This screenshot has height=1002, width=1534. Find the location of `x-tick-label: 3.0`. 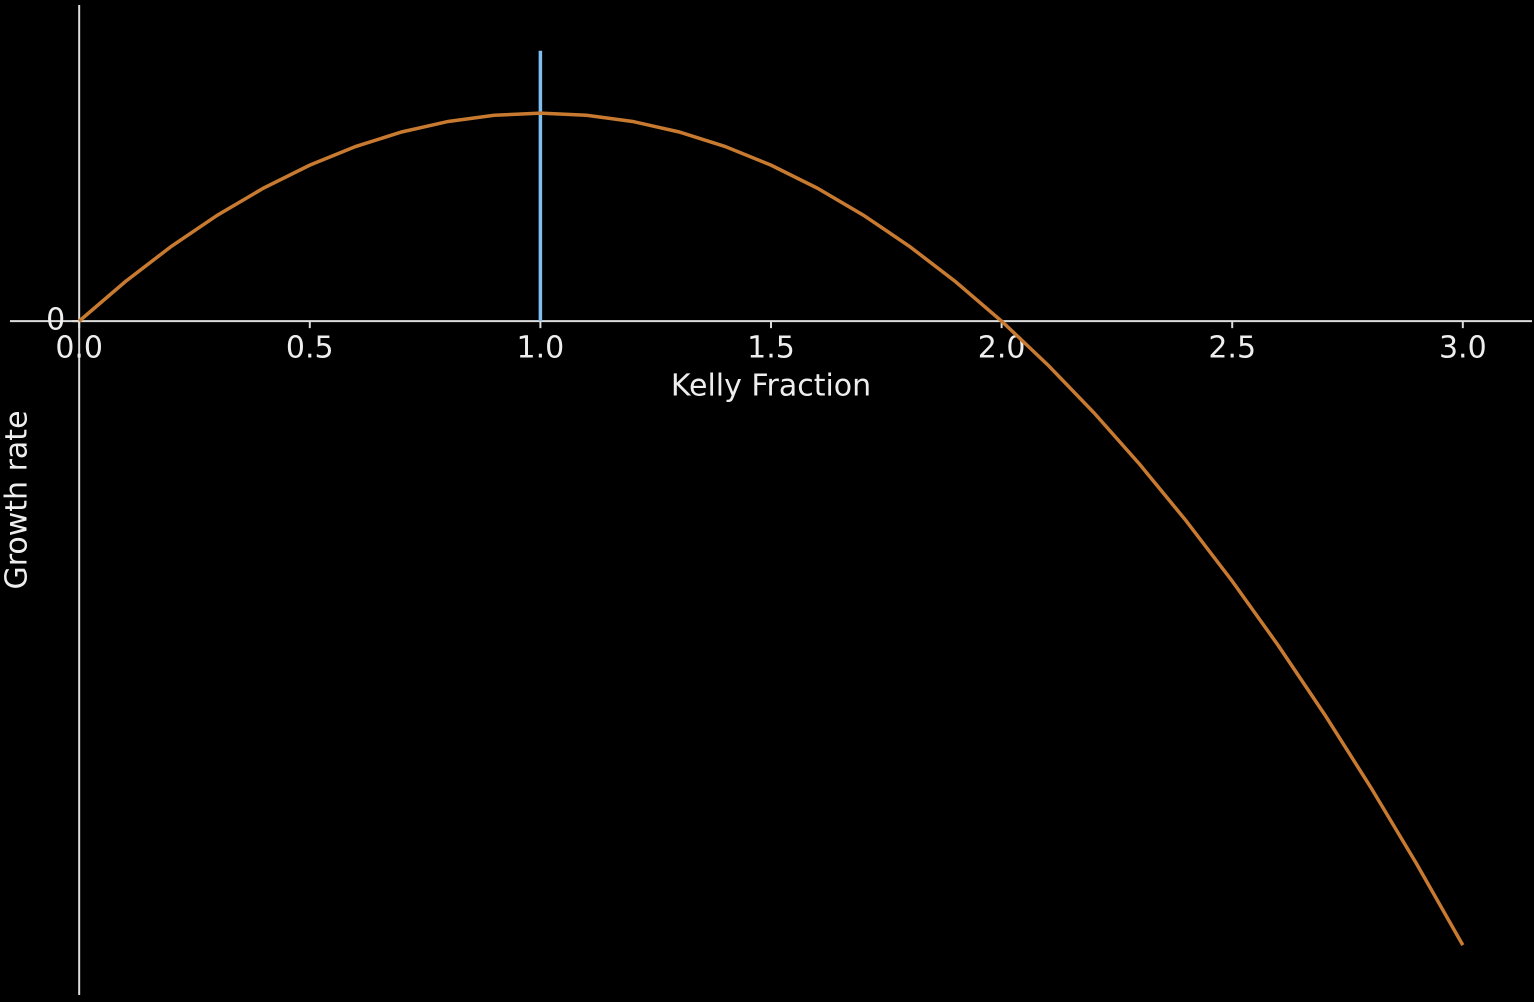

x-tick-label: 3.0 is located at coordinates (1463, 348).